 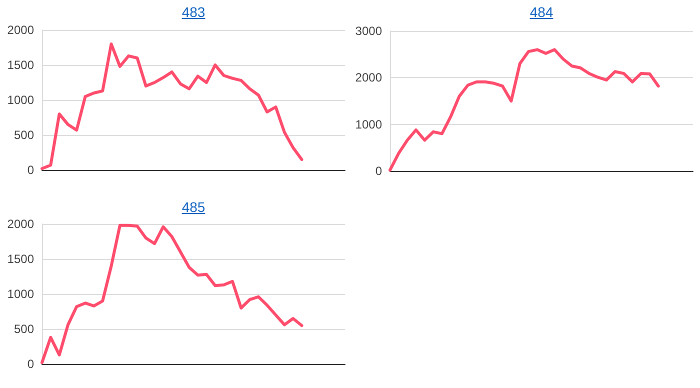 What do you see at coordinates (541, 12) in the screenshot?
I see `chart-title: 484` at bounding box center [541, 12].